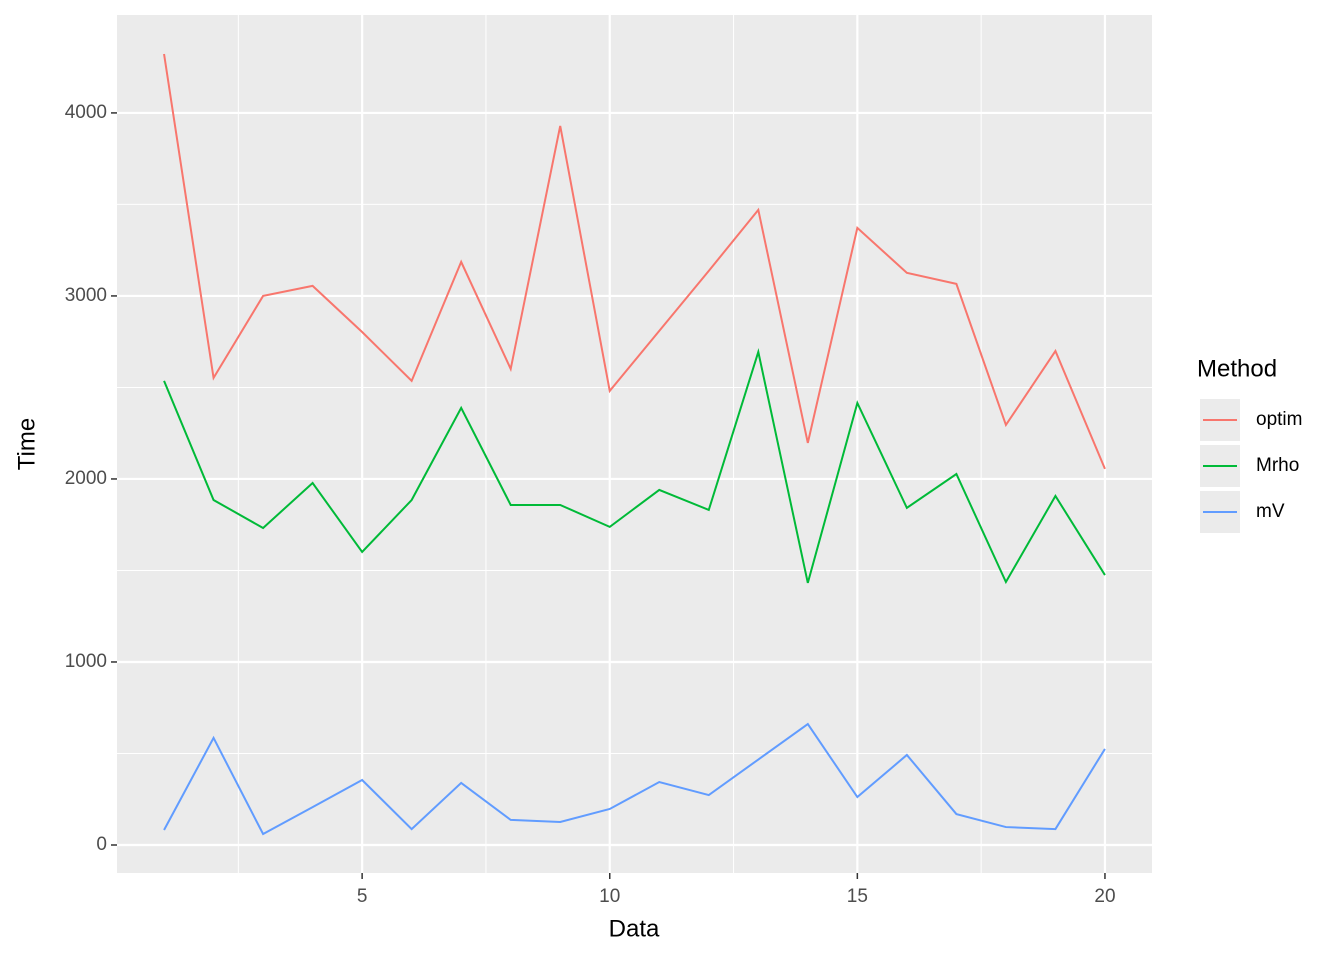 This screenshot has height=960, width=1344. I want to click on legend-label: Mrho, so click(1277, 465).